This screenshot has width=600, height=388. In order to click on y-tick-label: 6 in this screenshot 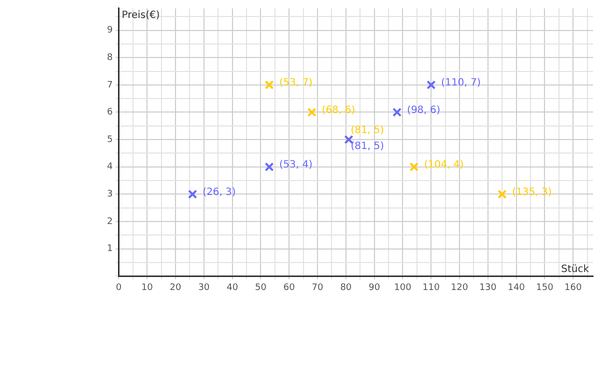, I will do `click(109, 113)`.